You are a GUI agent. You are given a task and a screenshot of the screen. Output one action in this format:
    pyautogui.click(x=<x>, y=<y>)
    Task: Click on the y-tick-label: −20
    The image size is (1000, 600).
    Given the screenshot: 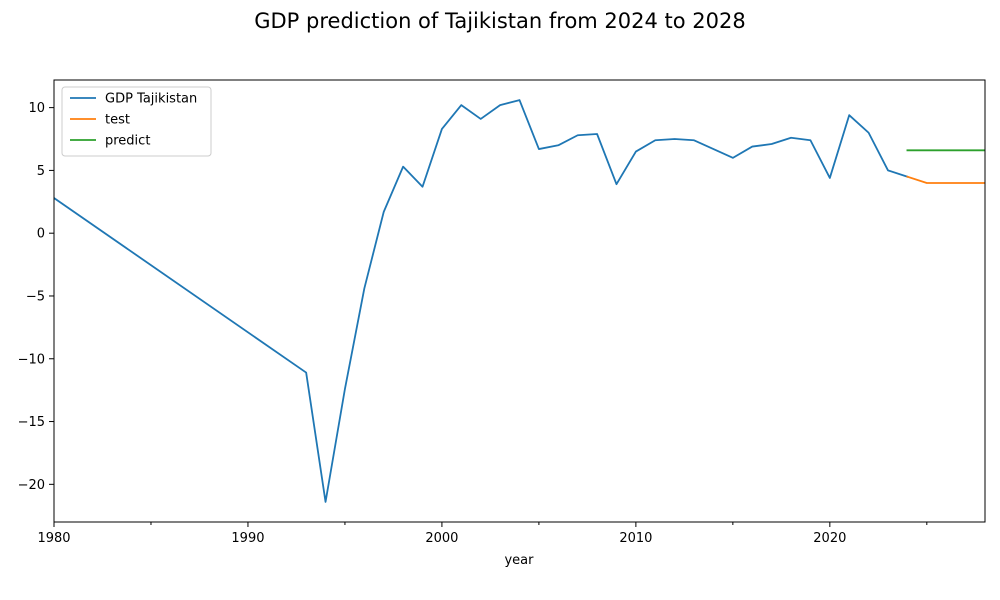 What is the action you would take?
    pyautogui.click(x=31, y=485)
    